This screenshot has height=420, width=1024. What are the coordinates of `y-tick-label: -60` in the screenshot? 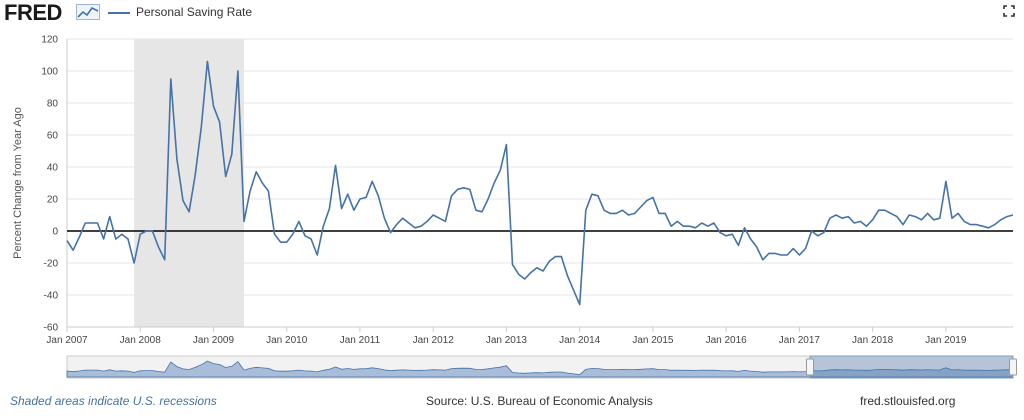 It's located at (51, 328).